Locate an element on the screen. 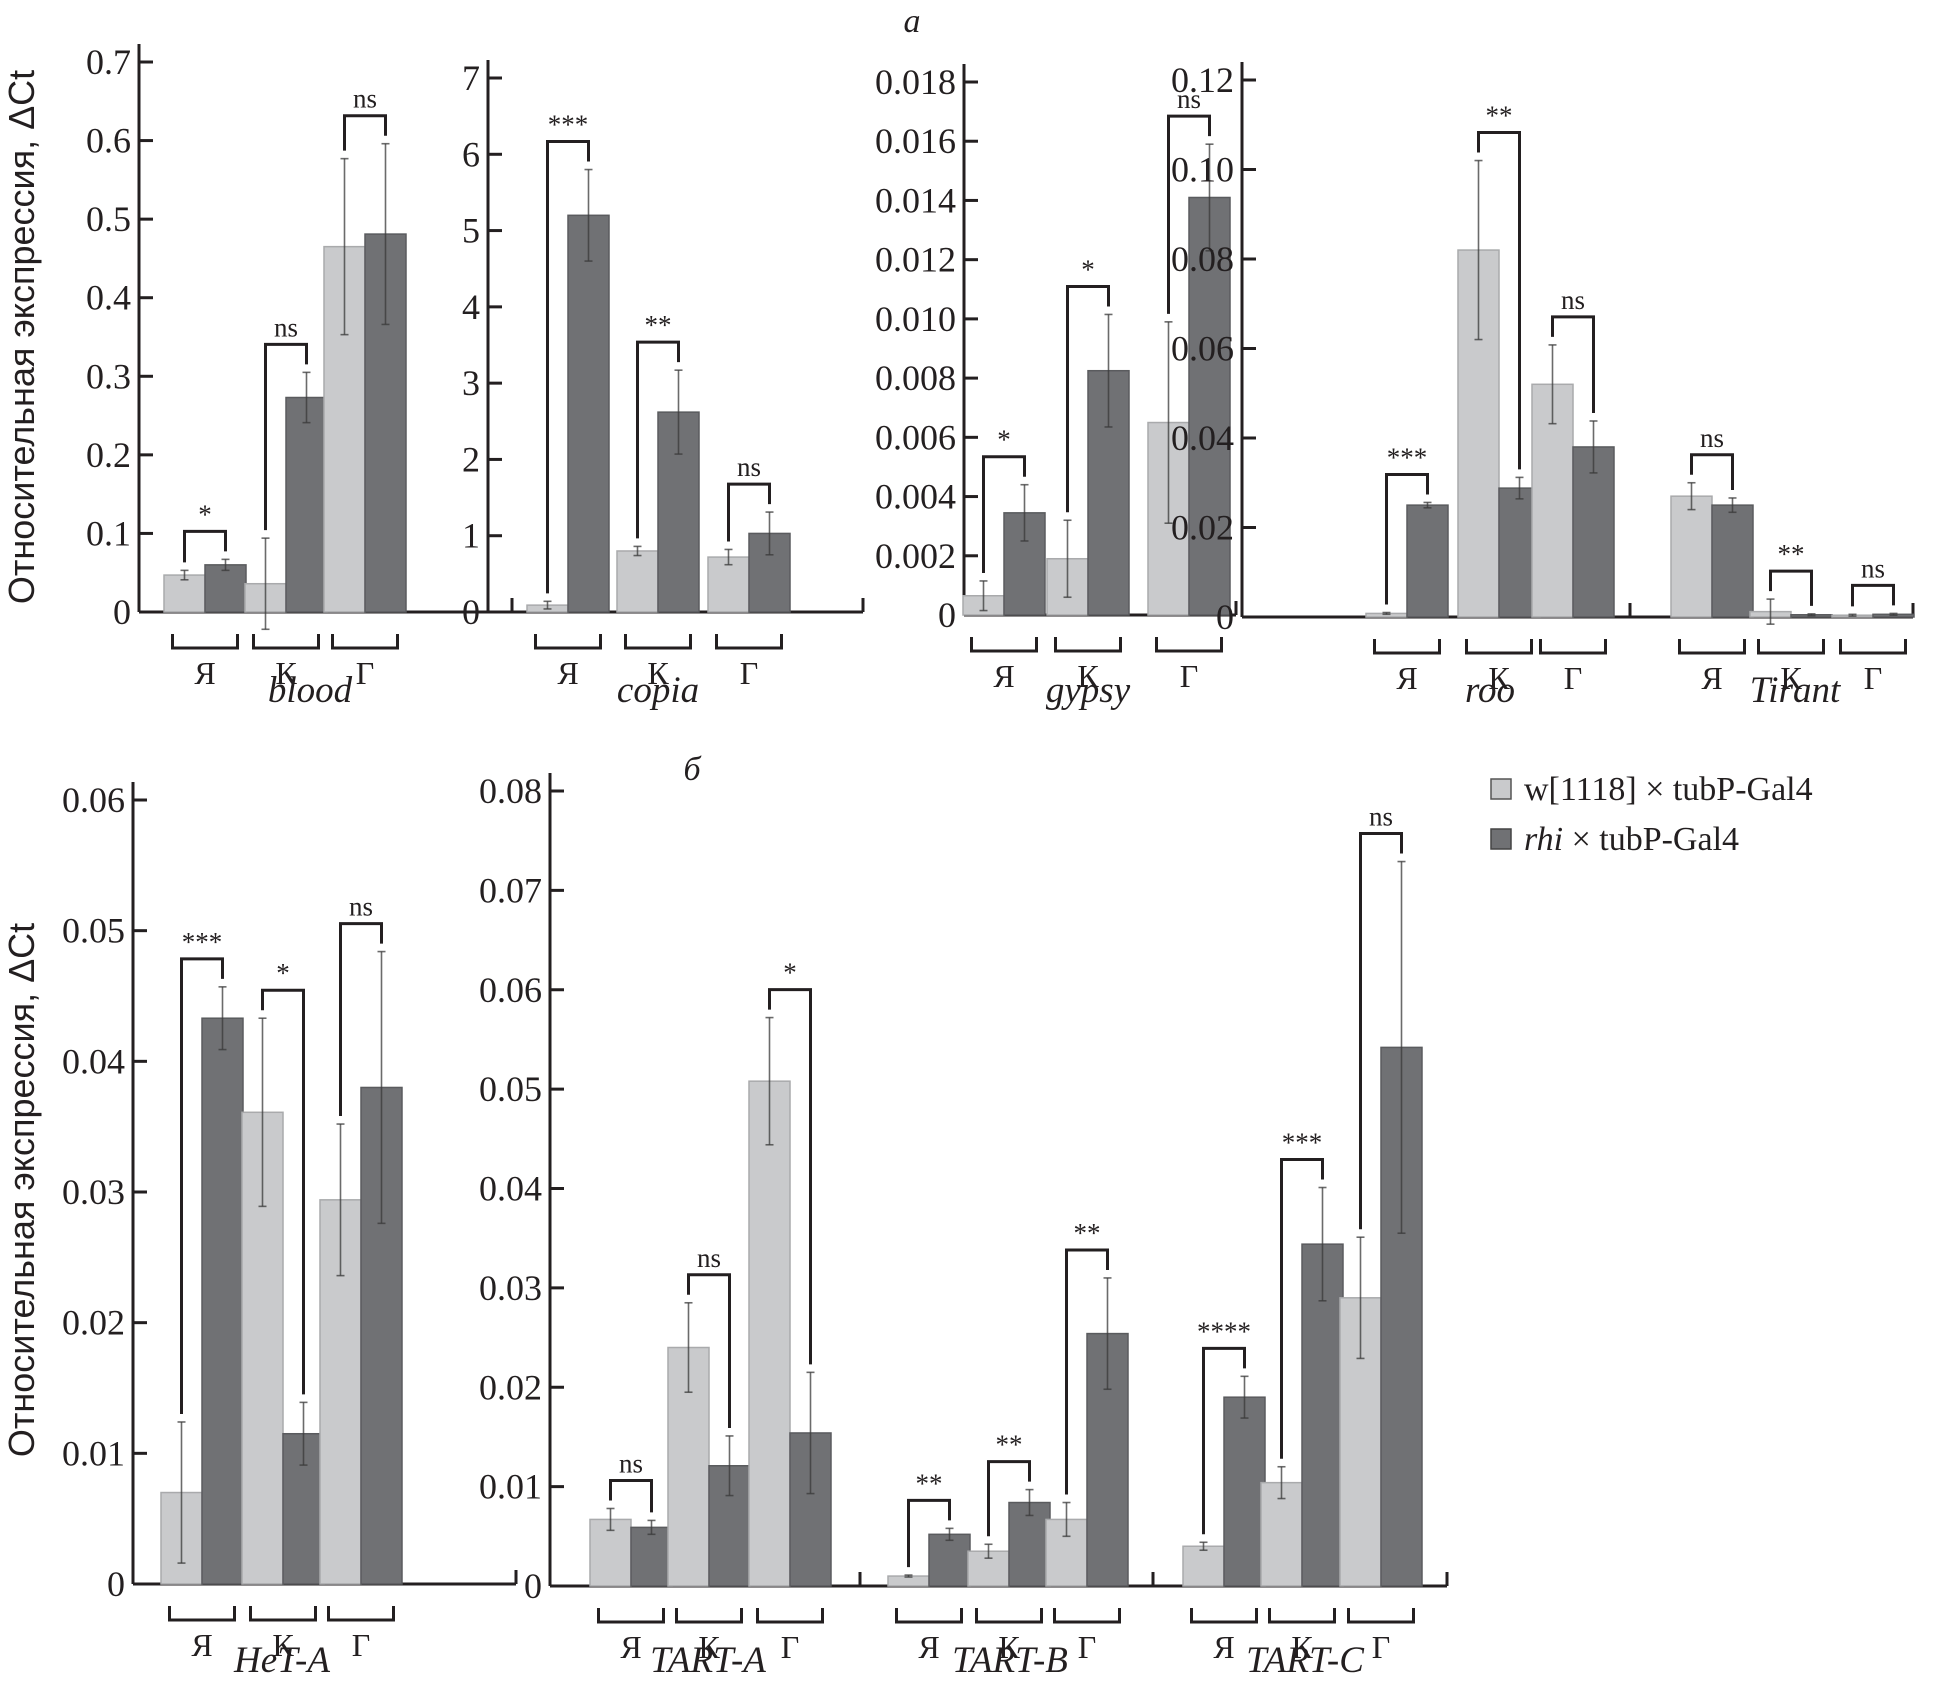  panel-tirant: ns Я ** Кns Г Tirant is located at coordinates (1792, 567).